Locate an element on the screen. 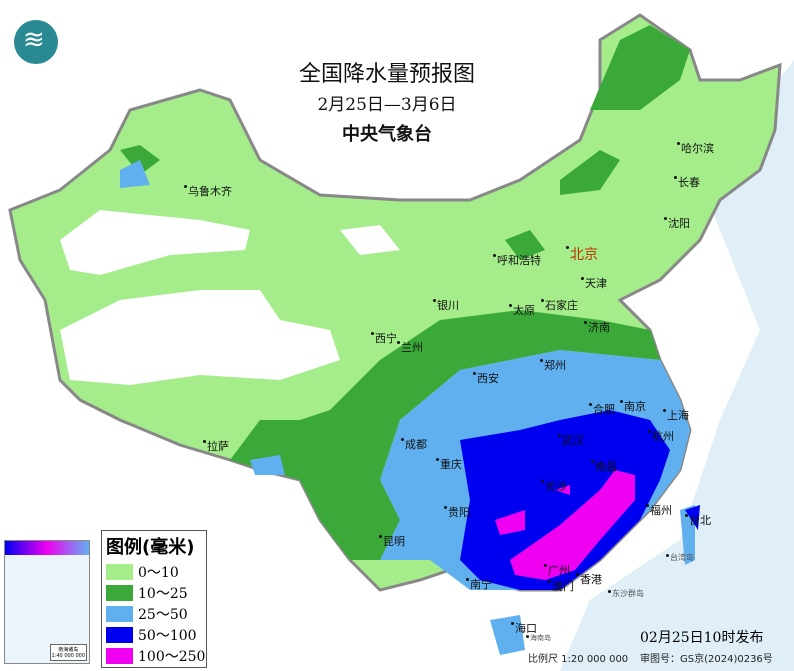 This screenshot has width=794, height=671. map-scale: 比例尺 1:20 000 000 is located at coordinates (578, 659).